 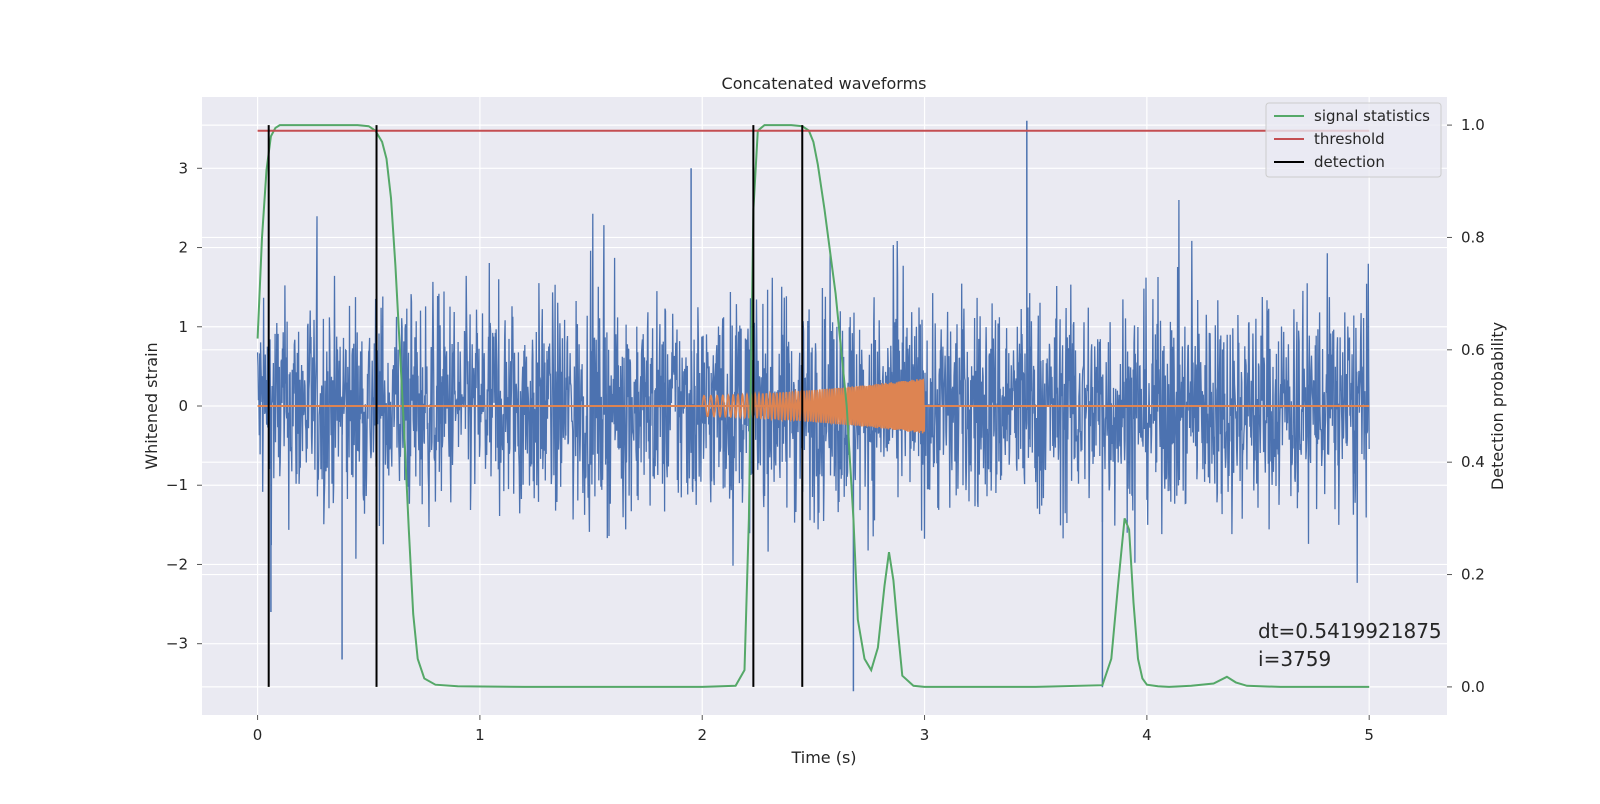 I want to click on annotations: dt=0.5419921875 i=3759, so click(x=1350, y=645).